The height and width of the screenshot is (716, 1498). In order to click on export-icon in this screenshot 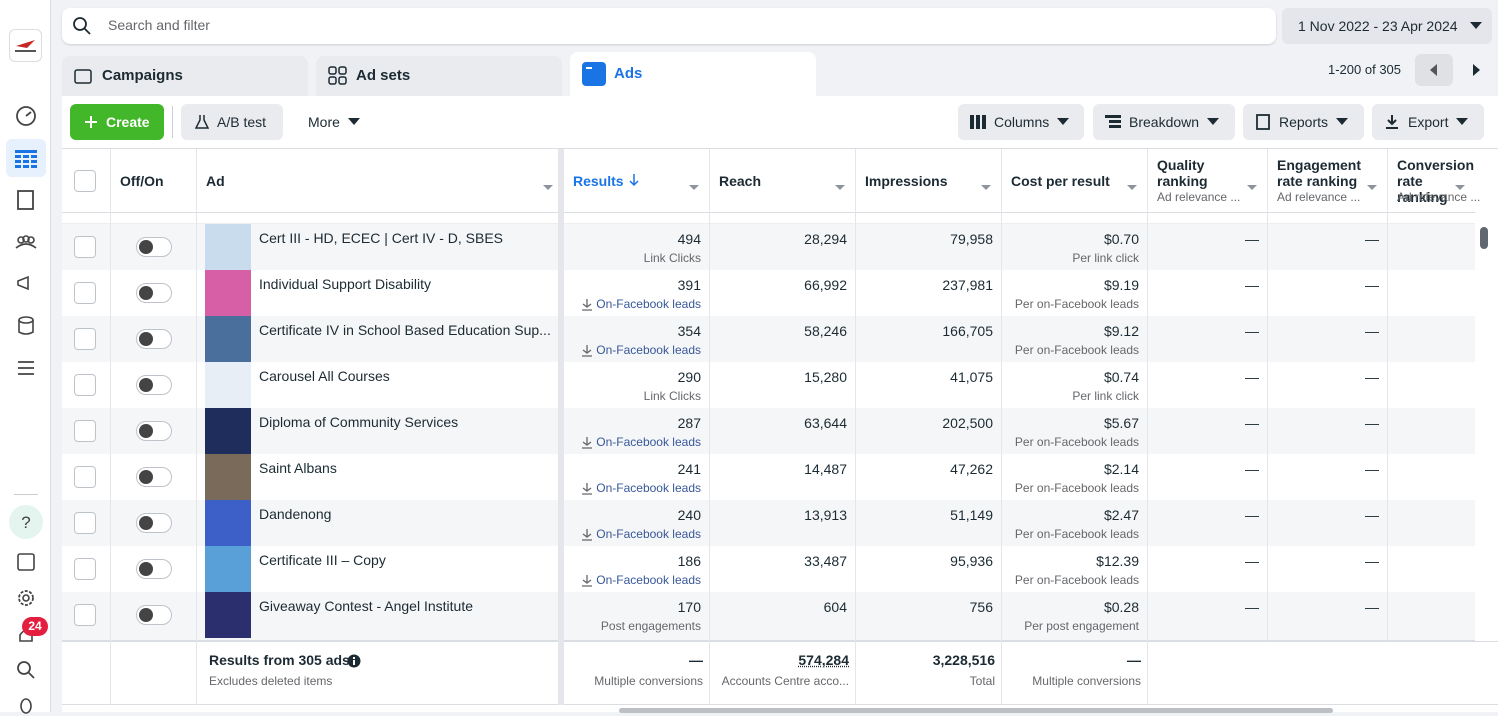, I will do `click(1392, 122)`.